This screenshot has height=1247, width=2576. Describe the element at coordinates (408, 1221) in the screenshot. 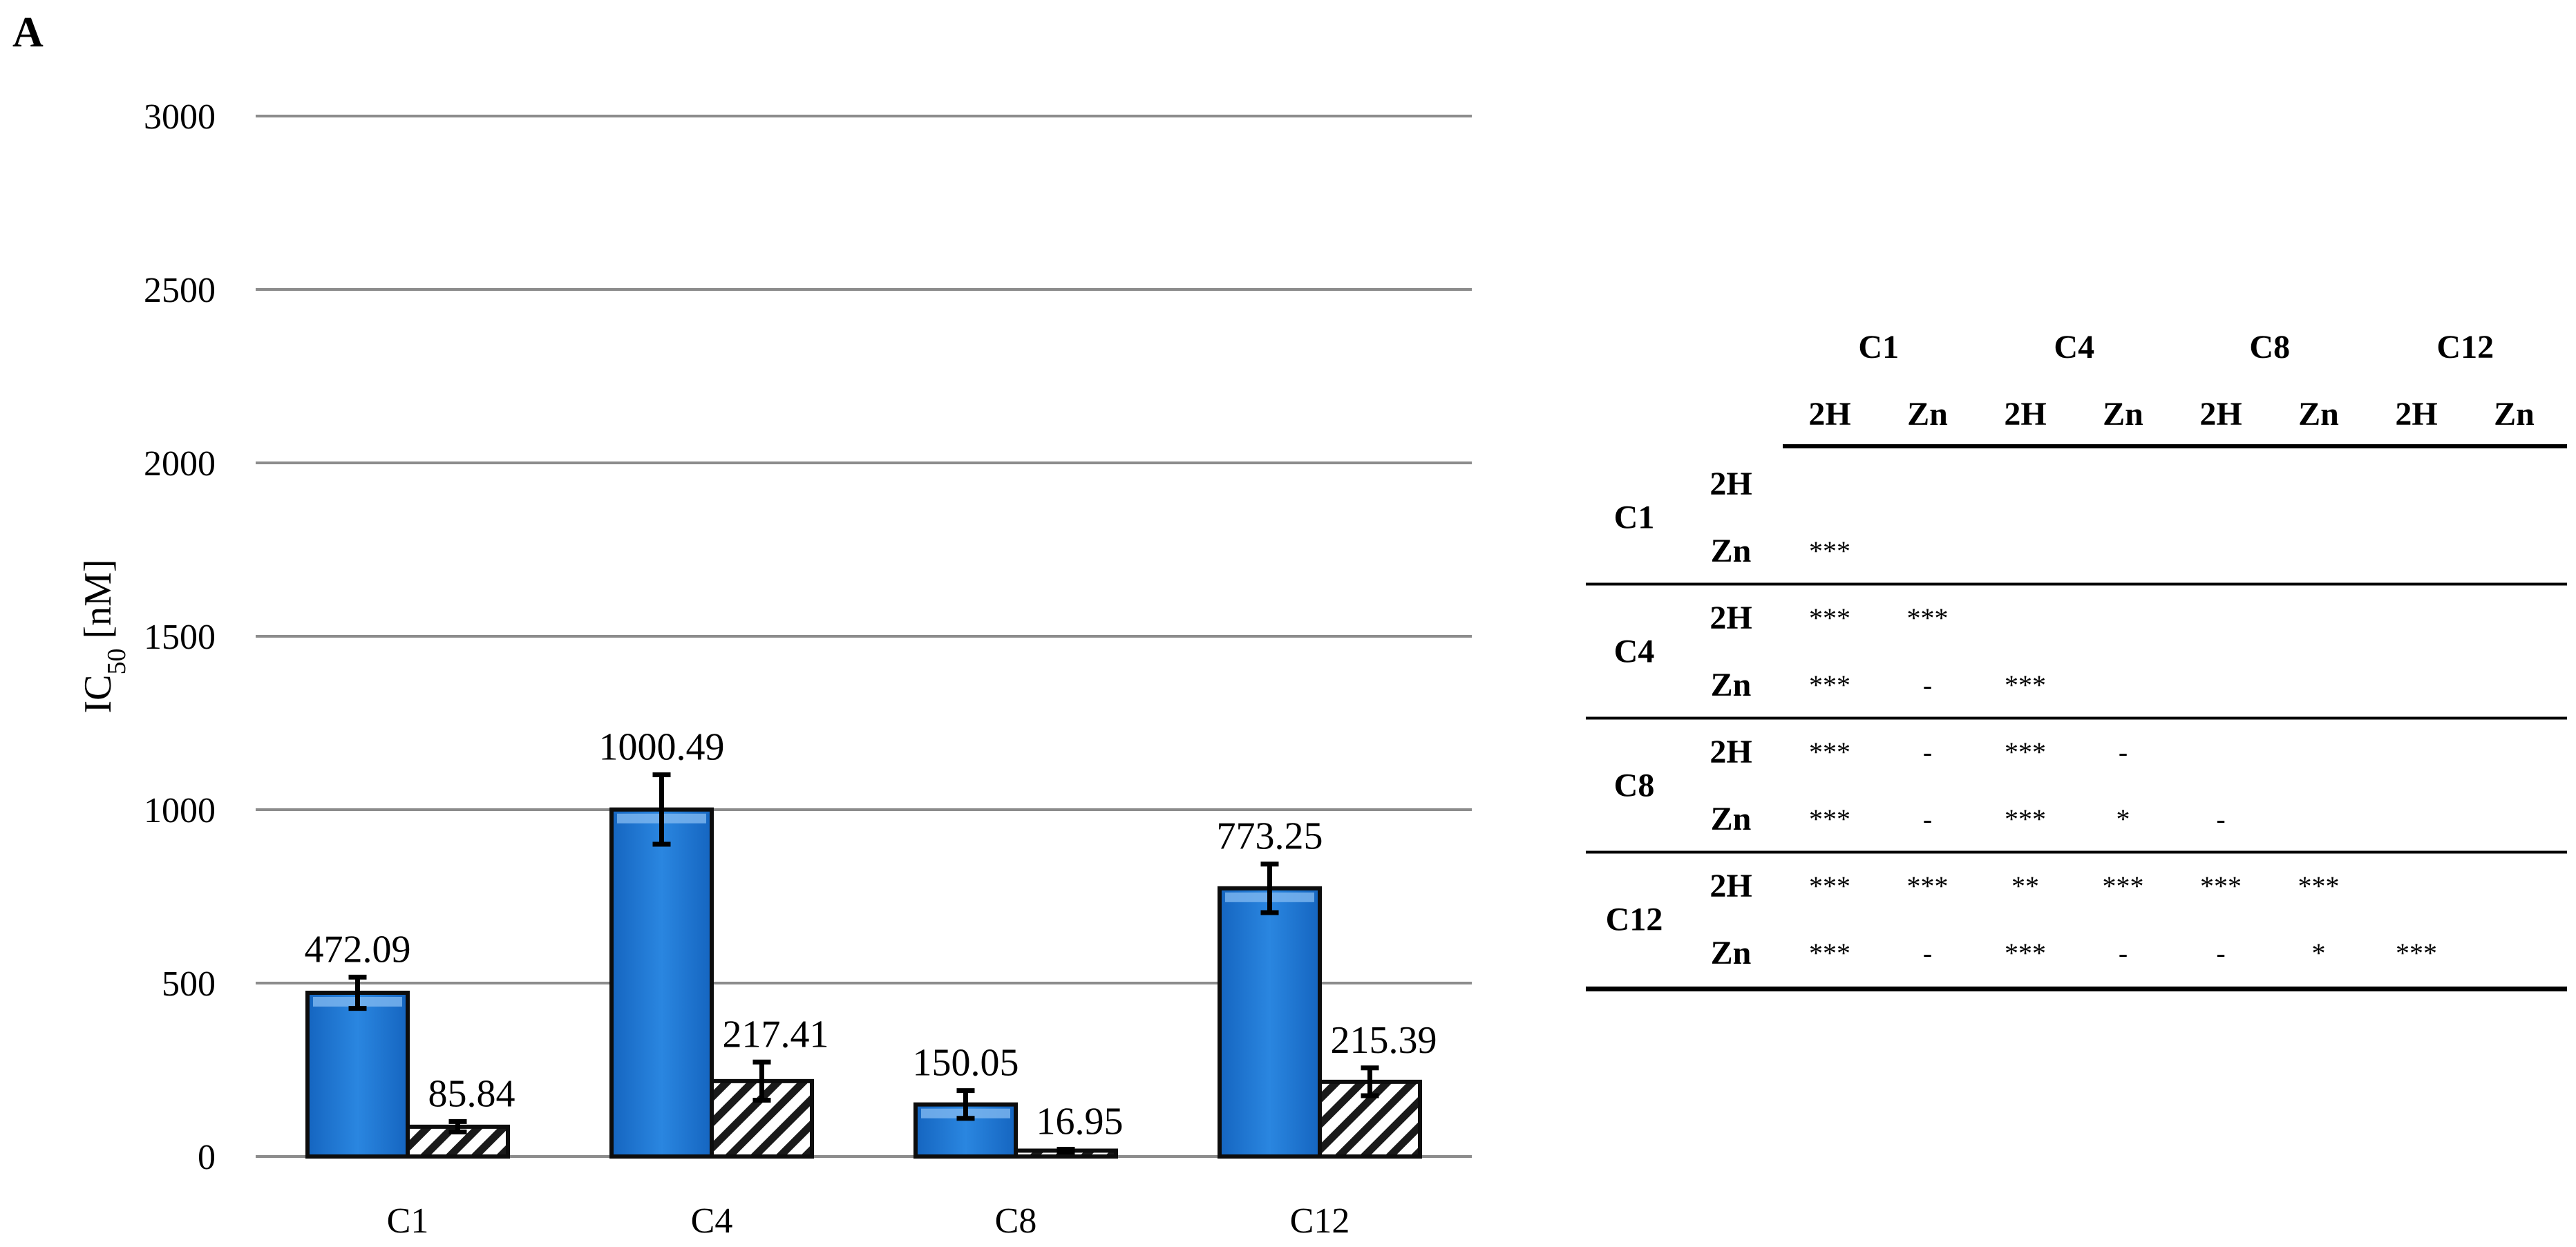

I see `x-tick-label: C1` at that location.